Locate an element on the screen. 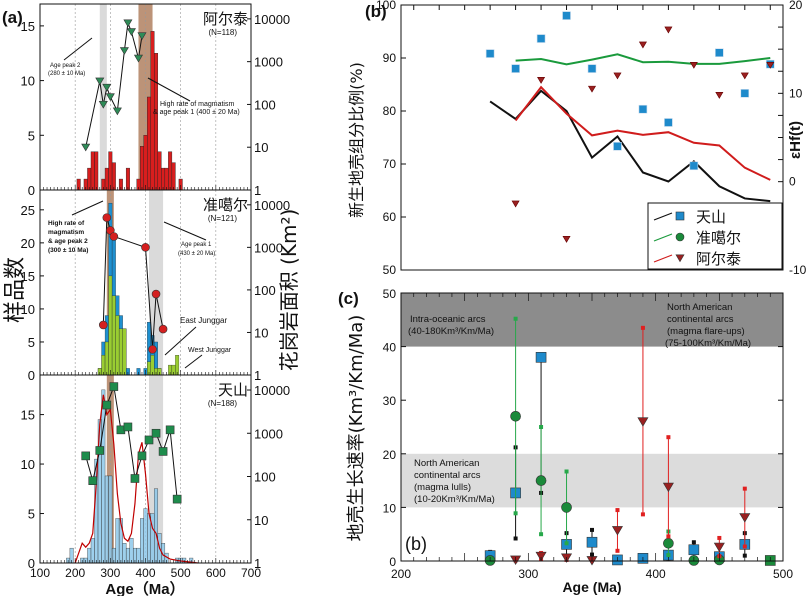 This screenshot has height=596, width=806. band-label: continental arcs is located at coordinates (447, 475).